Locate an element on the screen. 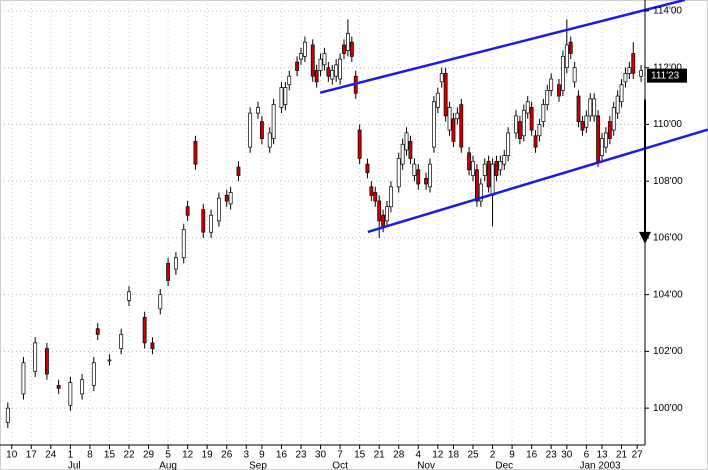 Image resolution: width=708 pixels, height=470 pixels. x-tick-label: 13 is located at coordinates (602, 455).